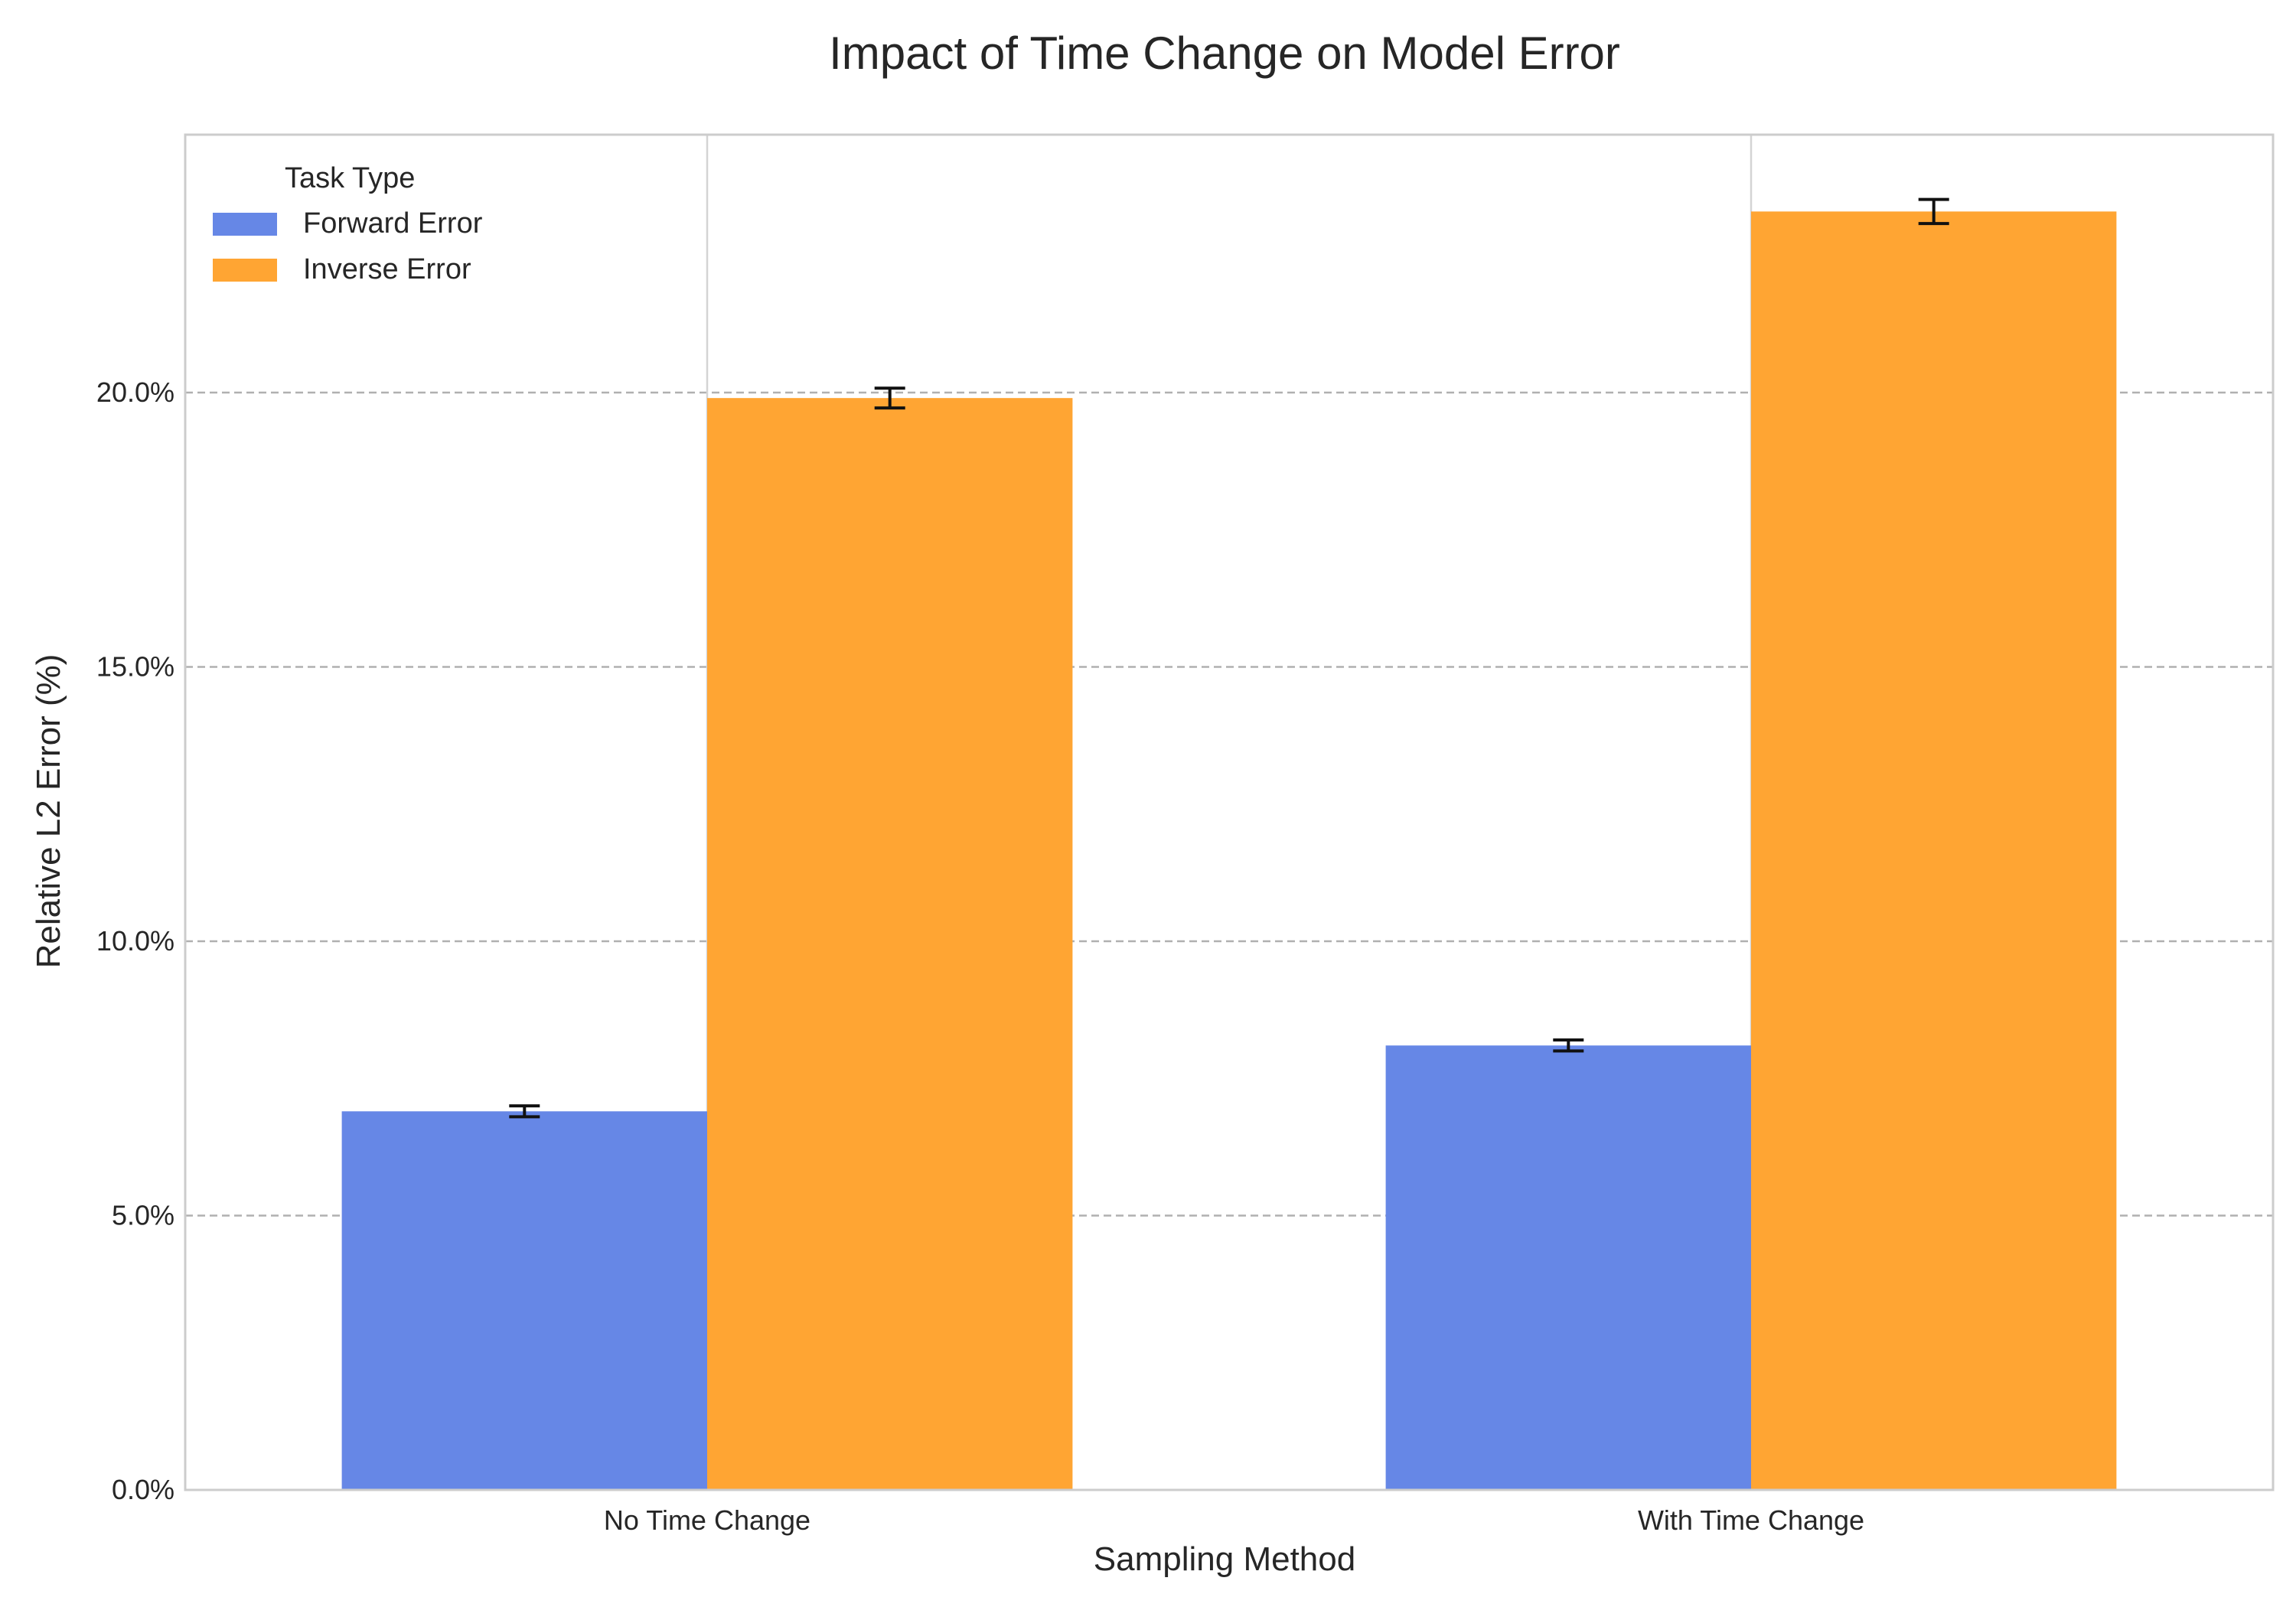 The height and width of the screenshot is (1607, 2296). I want to click on x-axis-label: Sampling Method, so click(1224, 1559).